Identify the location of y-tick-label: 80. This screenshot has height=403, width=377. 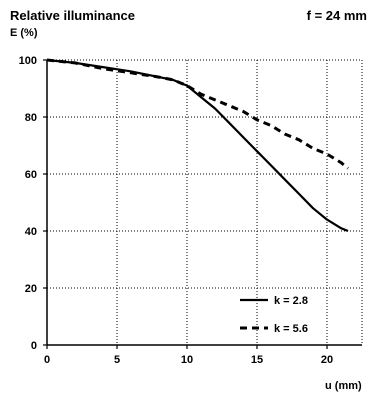
(31, 118).